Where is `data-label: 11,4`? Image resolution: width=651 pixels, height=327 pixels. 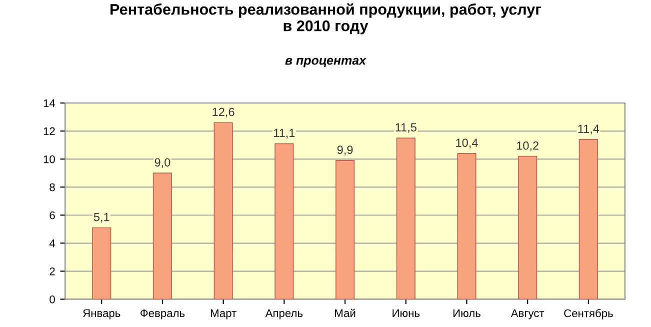 data-label: 11,4 is located at coordinates (589, 129).